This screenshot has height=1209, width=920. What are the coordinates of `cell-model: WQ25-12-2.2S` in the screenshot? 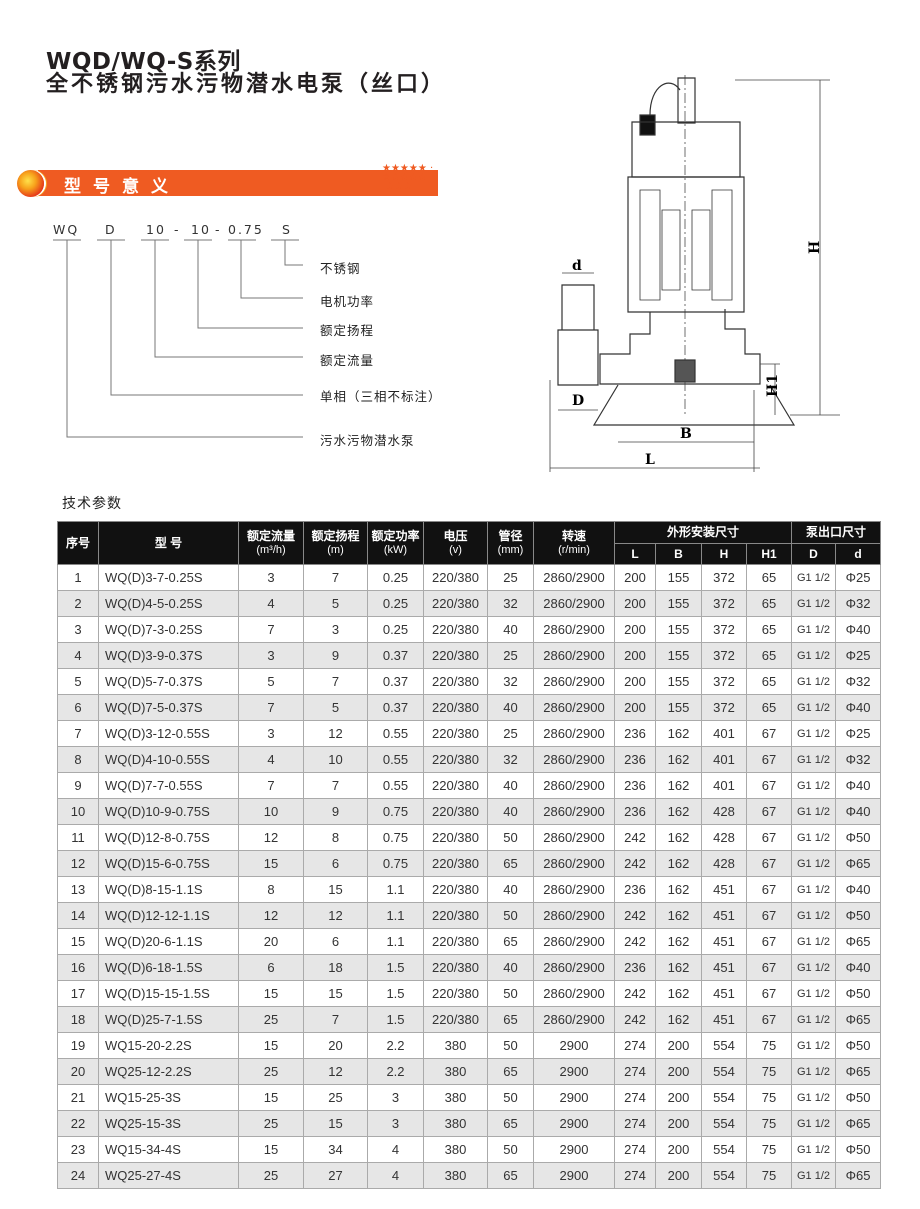 It's located at (168, 1071).